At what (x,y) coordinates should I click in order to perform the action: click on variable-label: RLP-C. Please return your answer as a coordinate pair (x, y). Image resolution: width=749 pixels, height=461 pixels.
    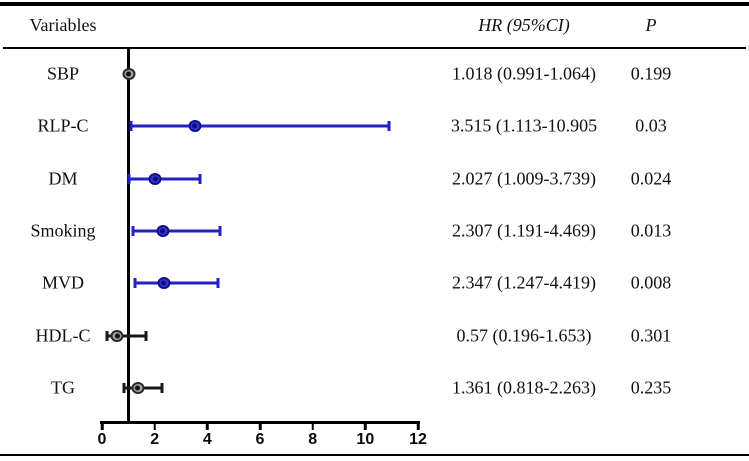
    Looking at the image, I should click on (63, 125).